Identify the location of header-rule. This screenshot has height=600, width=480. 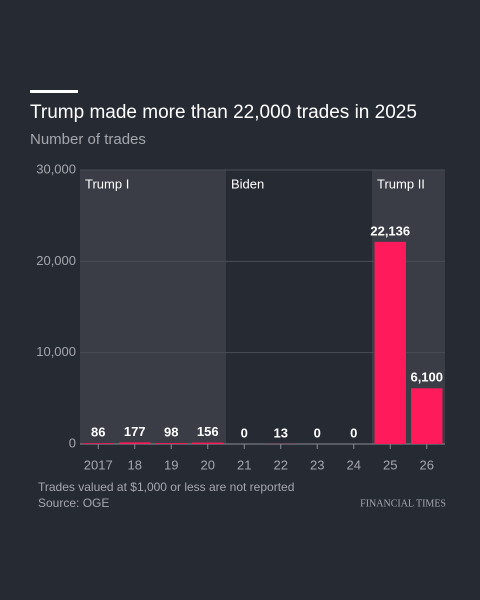
(54, 91).